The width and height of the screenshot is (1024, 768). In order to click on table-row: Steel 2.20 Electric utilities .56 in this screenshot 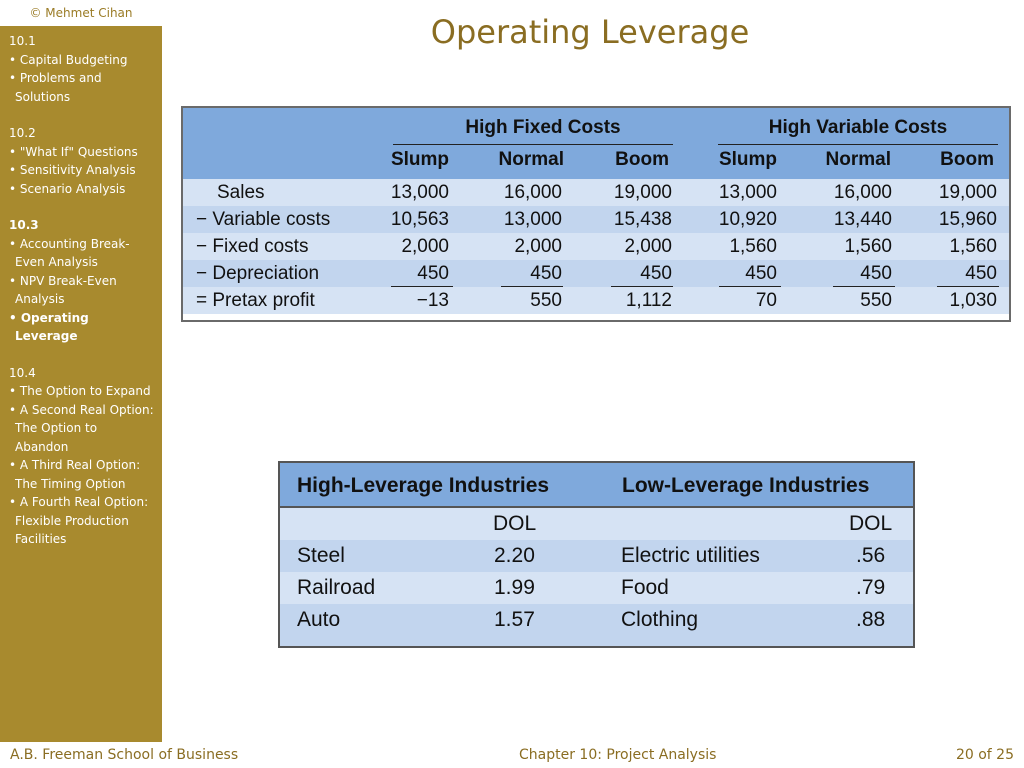, I will do `click(596, 556)`.